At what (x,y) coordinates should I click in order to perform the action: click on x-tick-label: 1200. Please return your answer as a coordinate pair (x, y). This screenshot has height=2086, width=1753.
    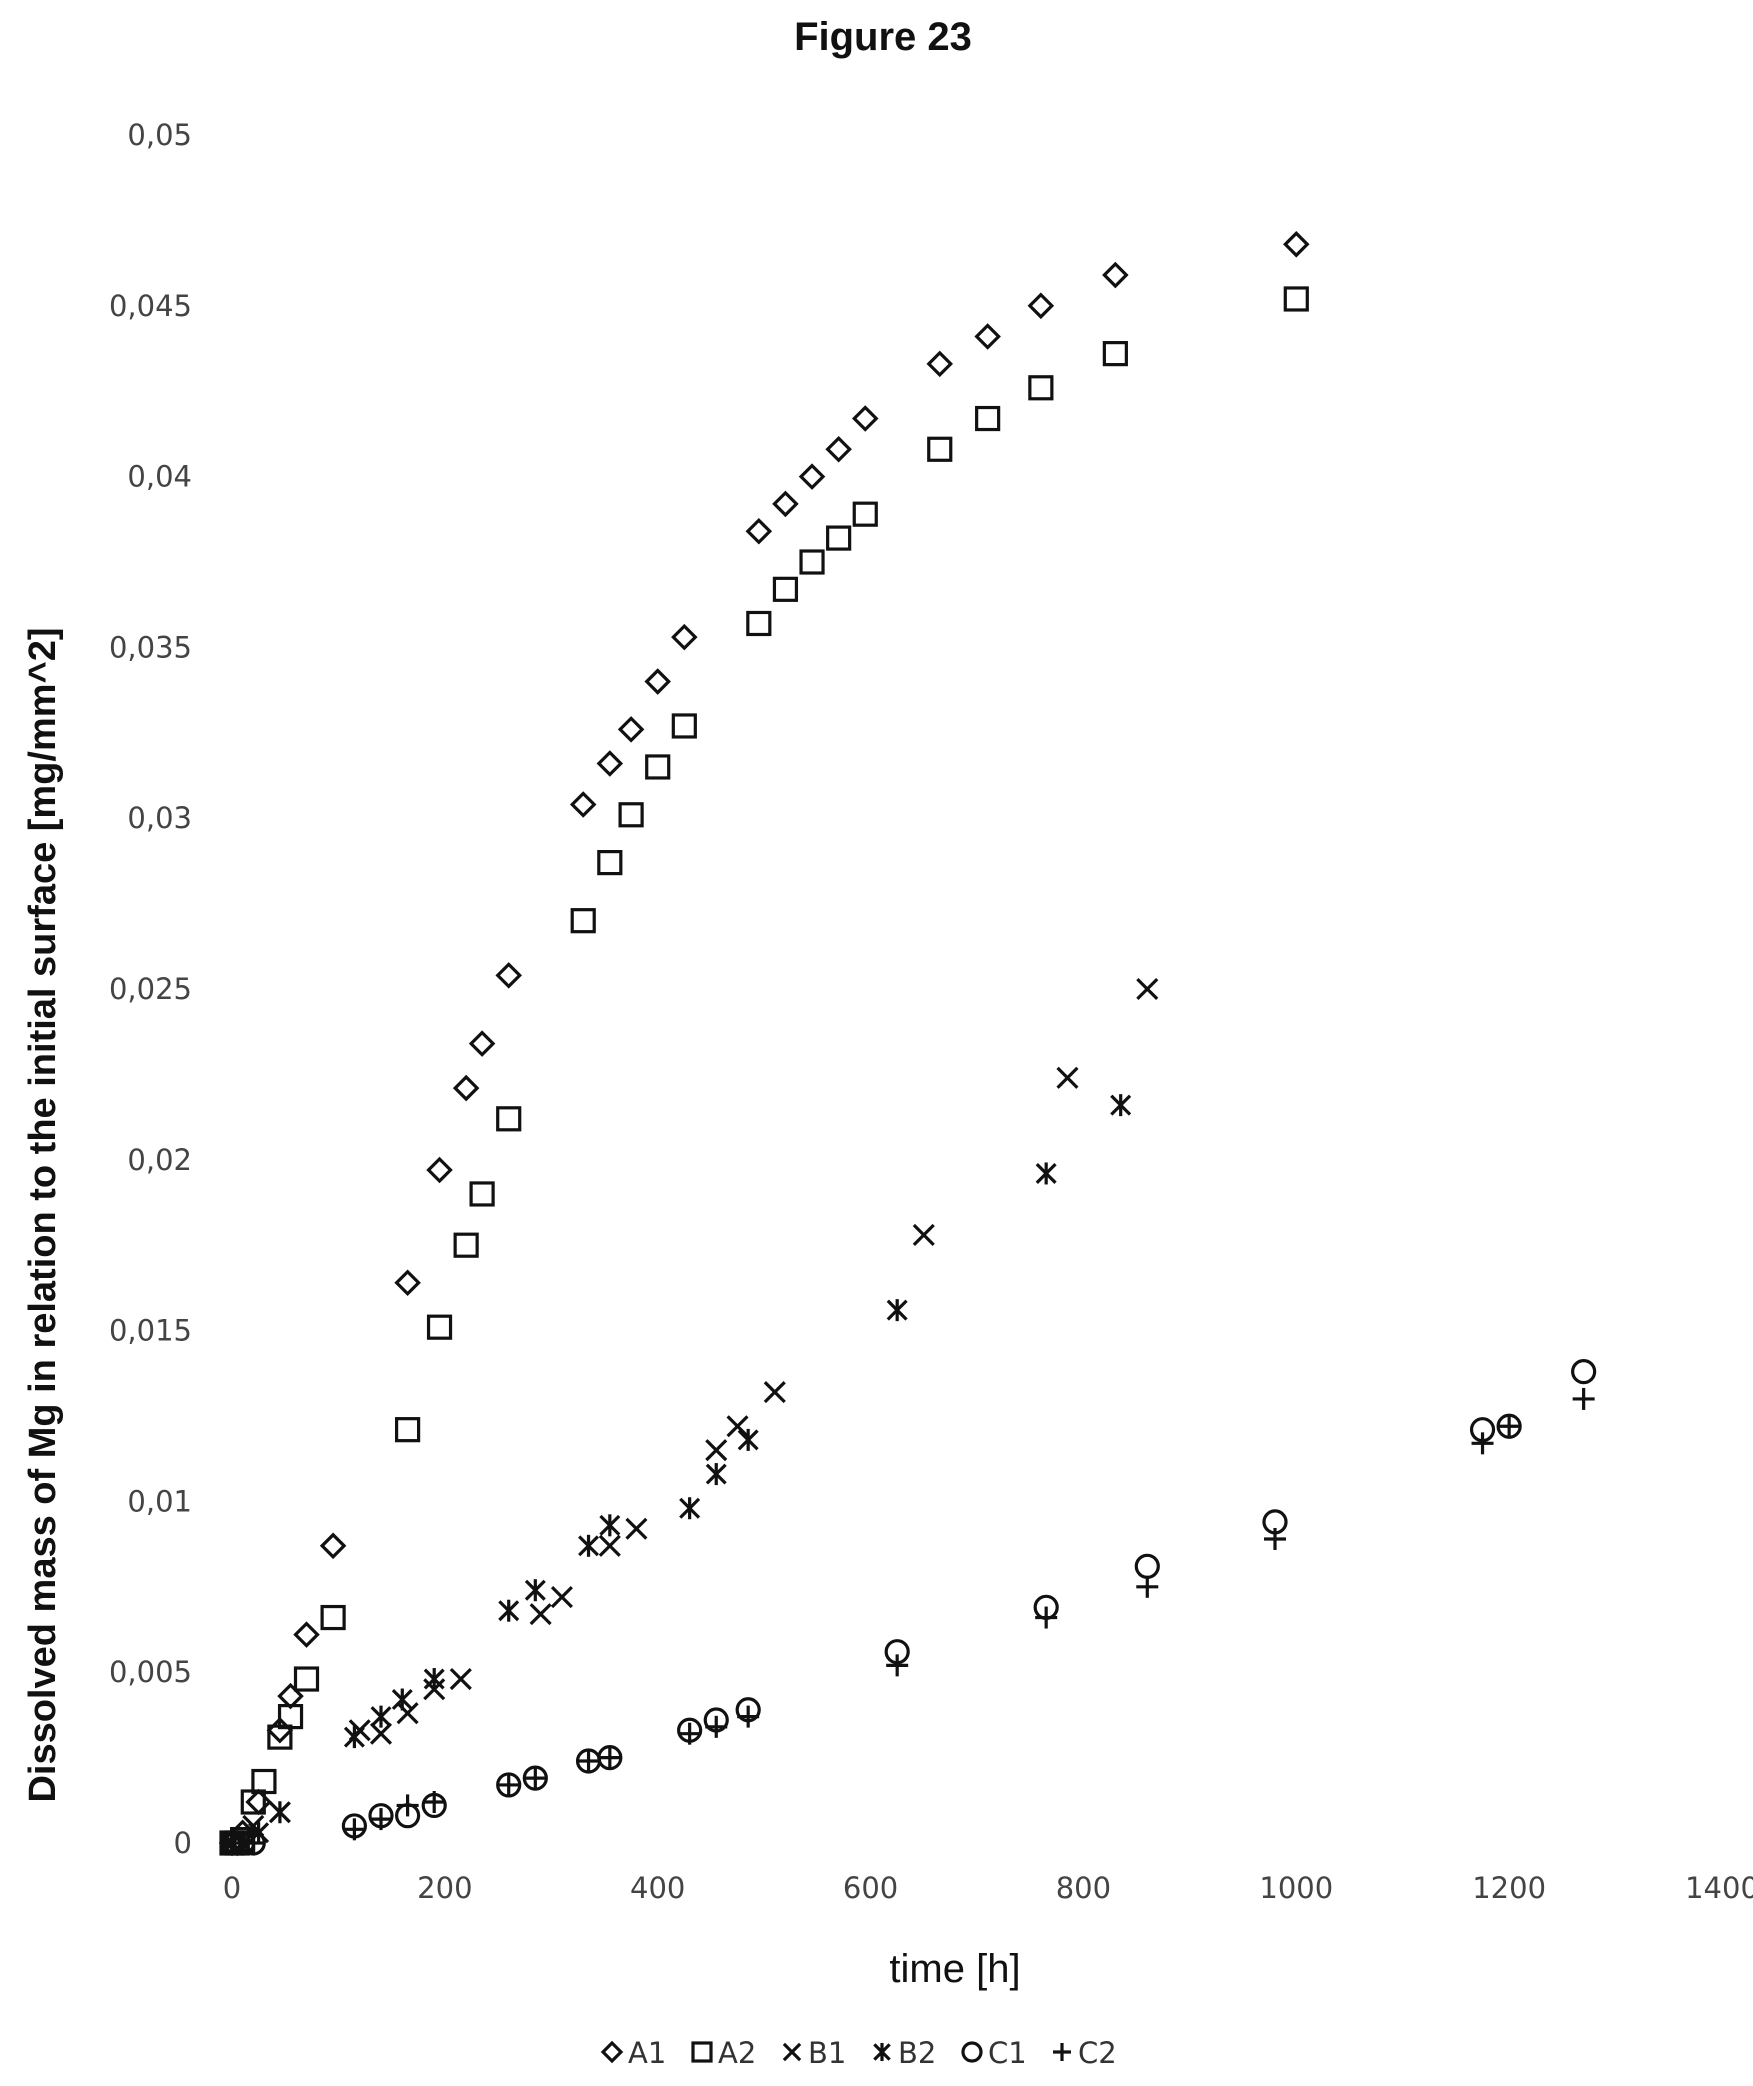
    Looking at the image, I should click on (1509, 1888).